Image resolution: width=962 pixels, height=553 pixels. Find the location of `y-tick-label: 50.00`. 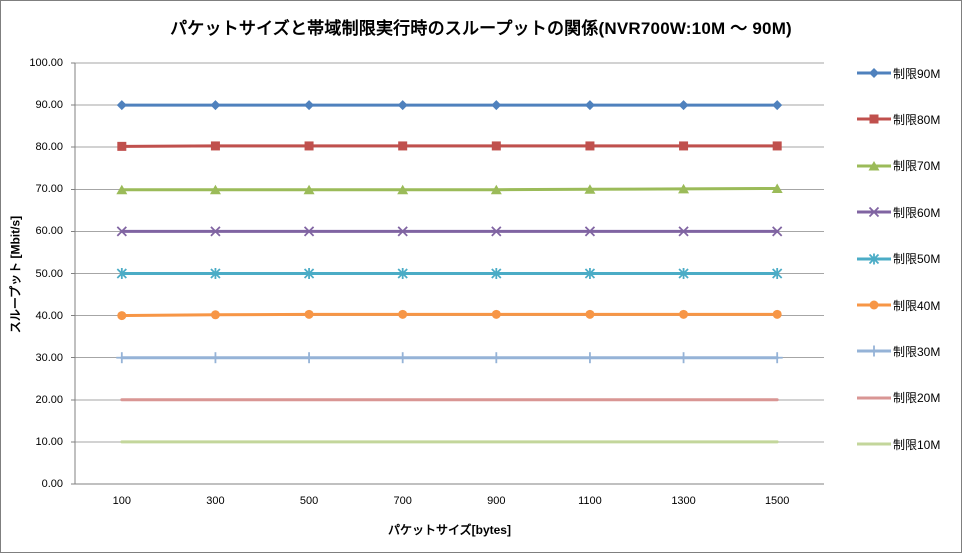

y-tick-label: 50.00 is located at coordinates (49, 273).